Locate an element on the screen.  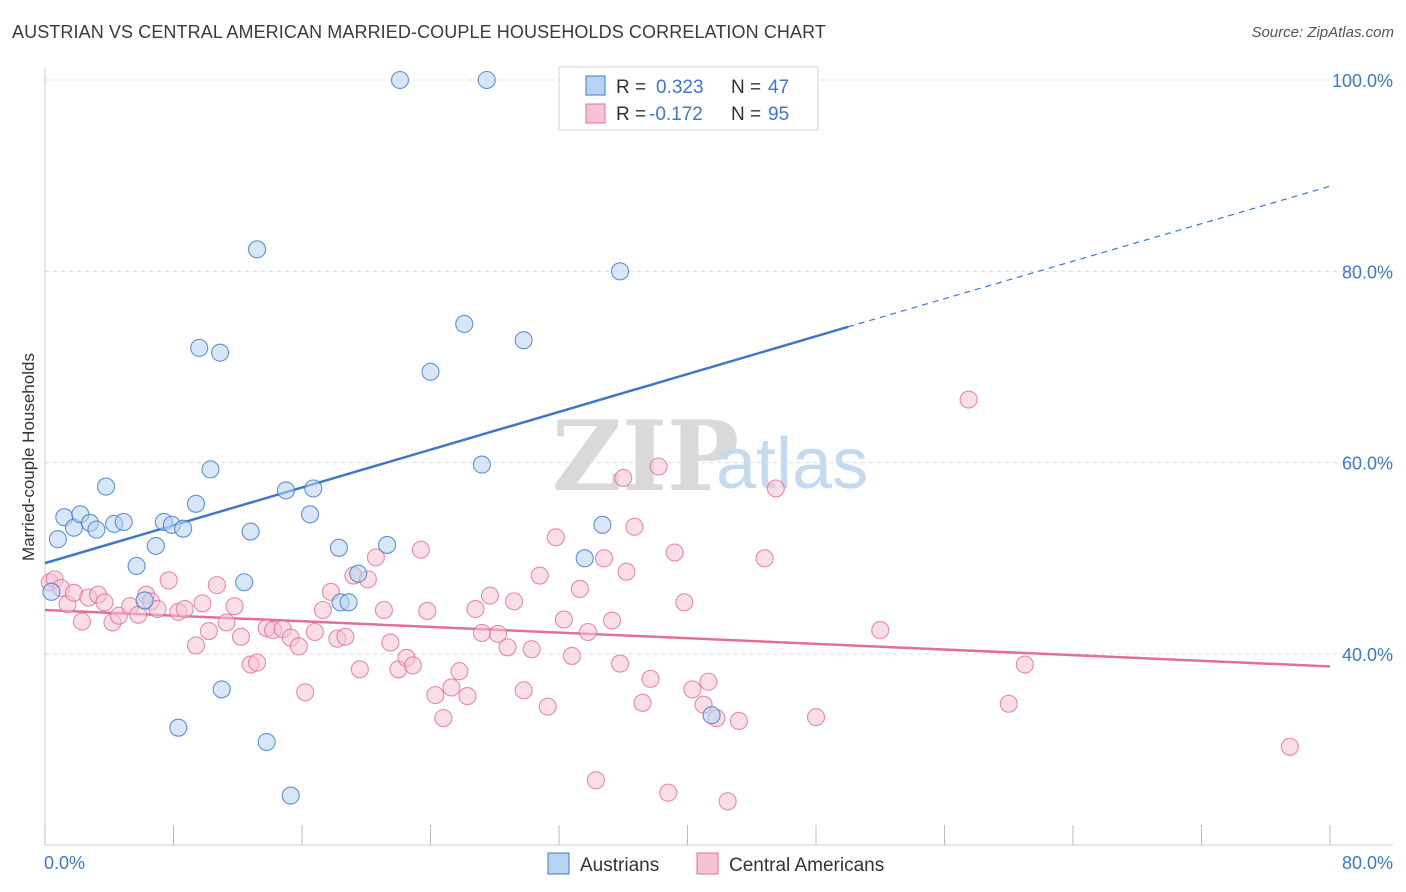
series-legend-swatch-central-americans is located at coordinates (707, 863).